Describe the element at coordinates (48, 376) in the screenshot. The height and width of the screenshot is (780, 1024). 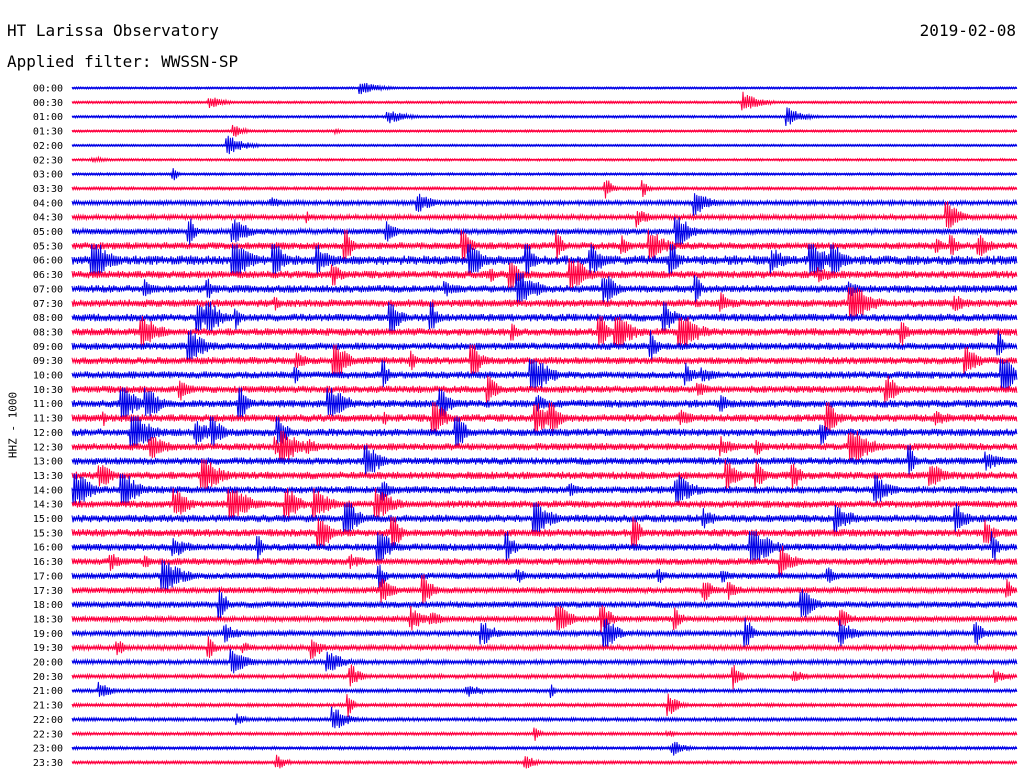
I see `time-tick-label: 10:00` at that location.